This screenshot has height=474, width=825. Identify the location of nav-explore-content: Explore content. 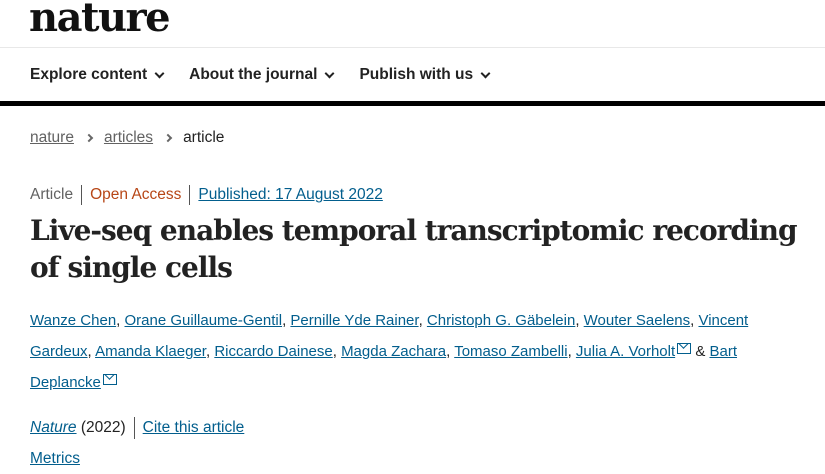
(97, 75).